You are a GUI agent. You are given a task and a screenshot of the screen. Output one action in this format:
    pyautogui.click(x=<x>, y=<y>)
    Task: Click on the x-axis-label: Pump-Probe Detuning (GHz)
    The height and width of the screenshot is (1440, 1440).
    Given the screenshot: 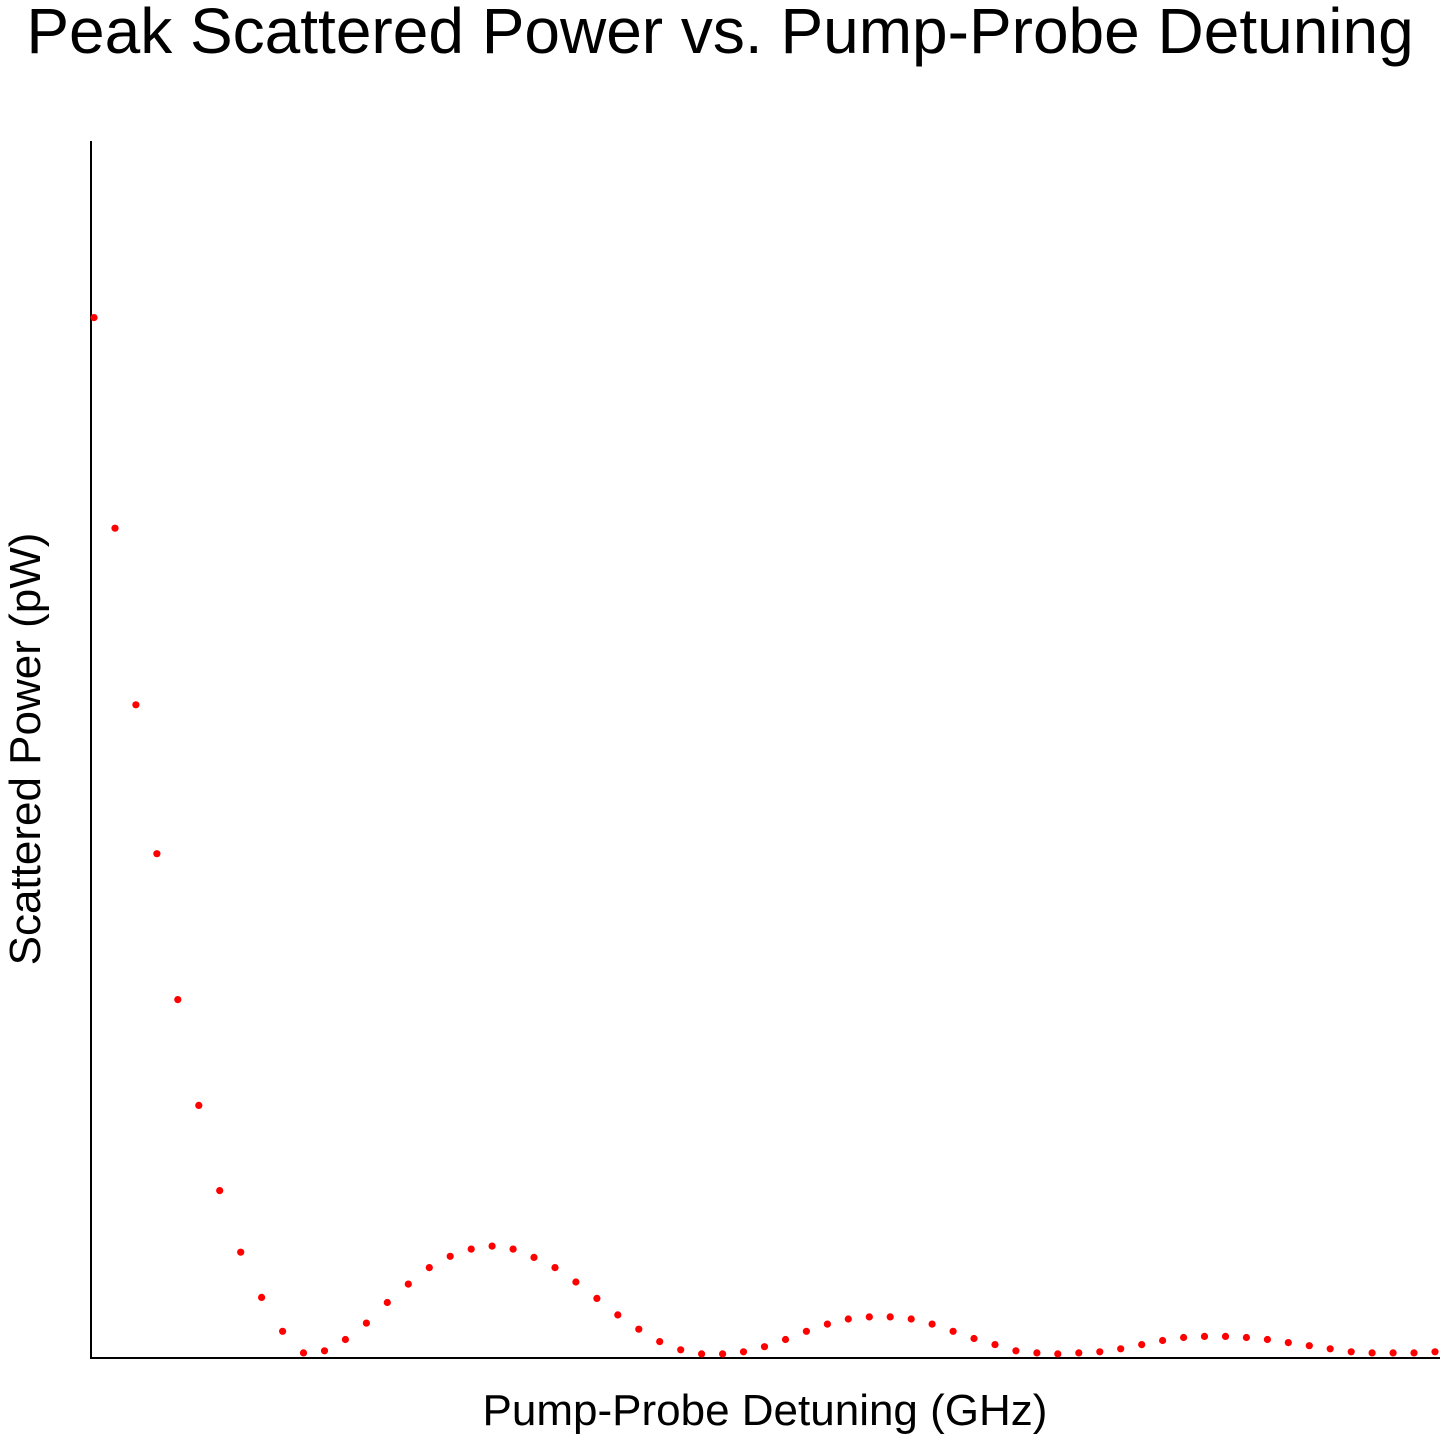 What is the action you would take?
    pyautogui.click(x=765, y=1410)
    